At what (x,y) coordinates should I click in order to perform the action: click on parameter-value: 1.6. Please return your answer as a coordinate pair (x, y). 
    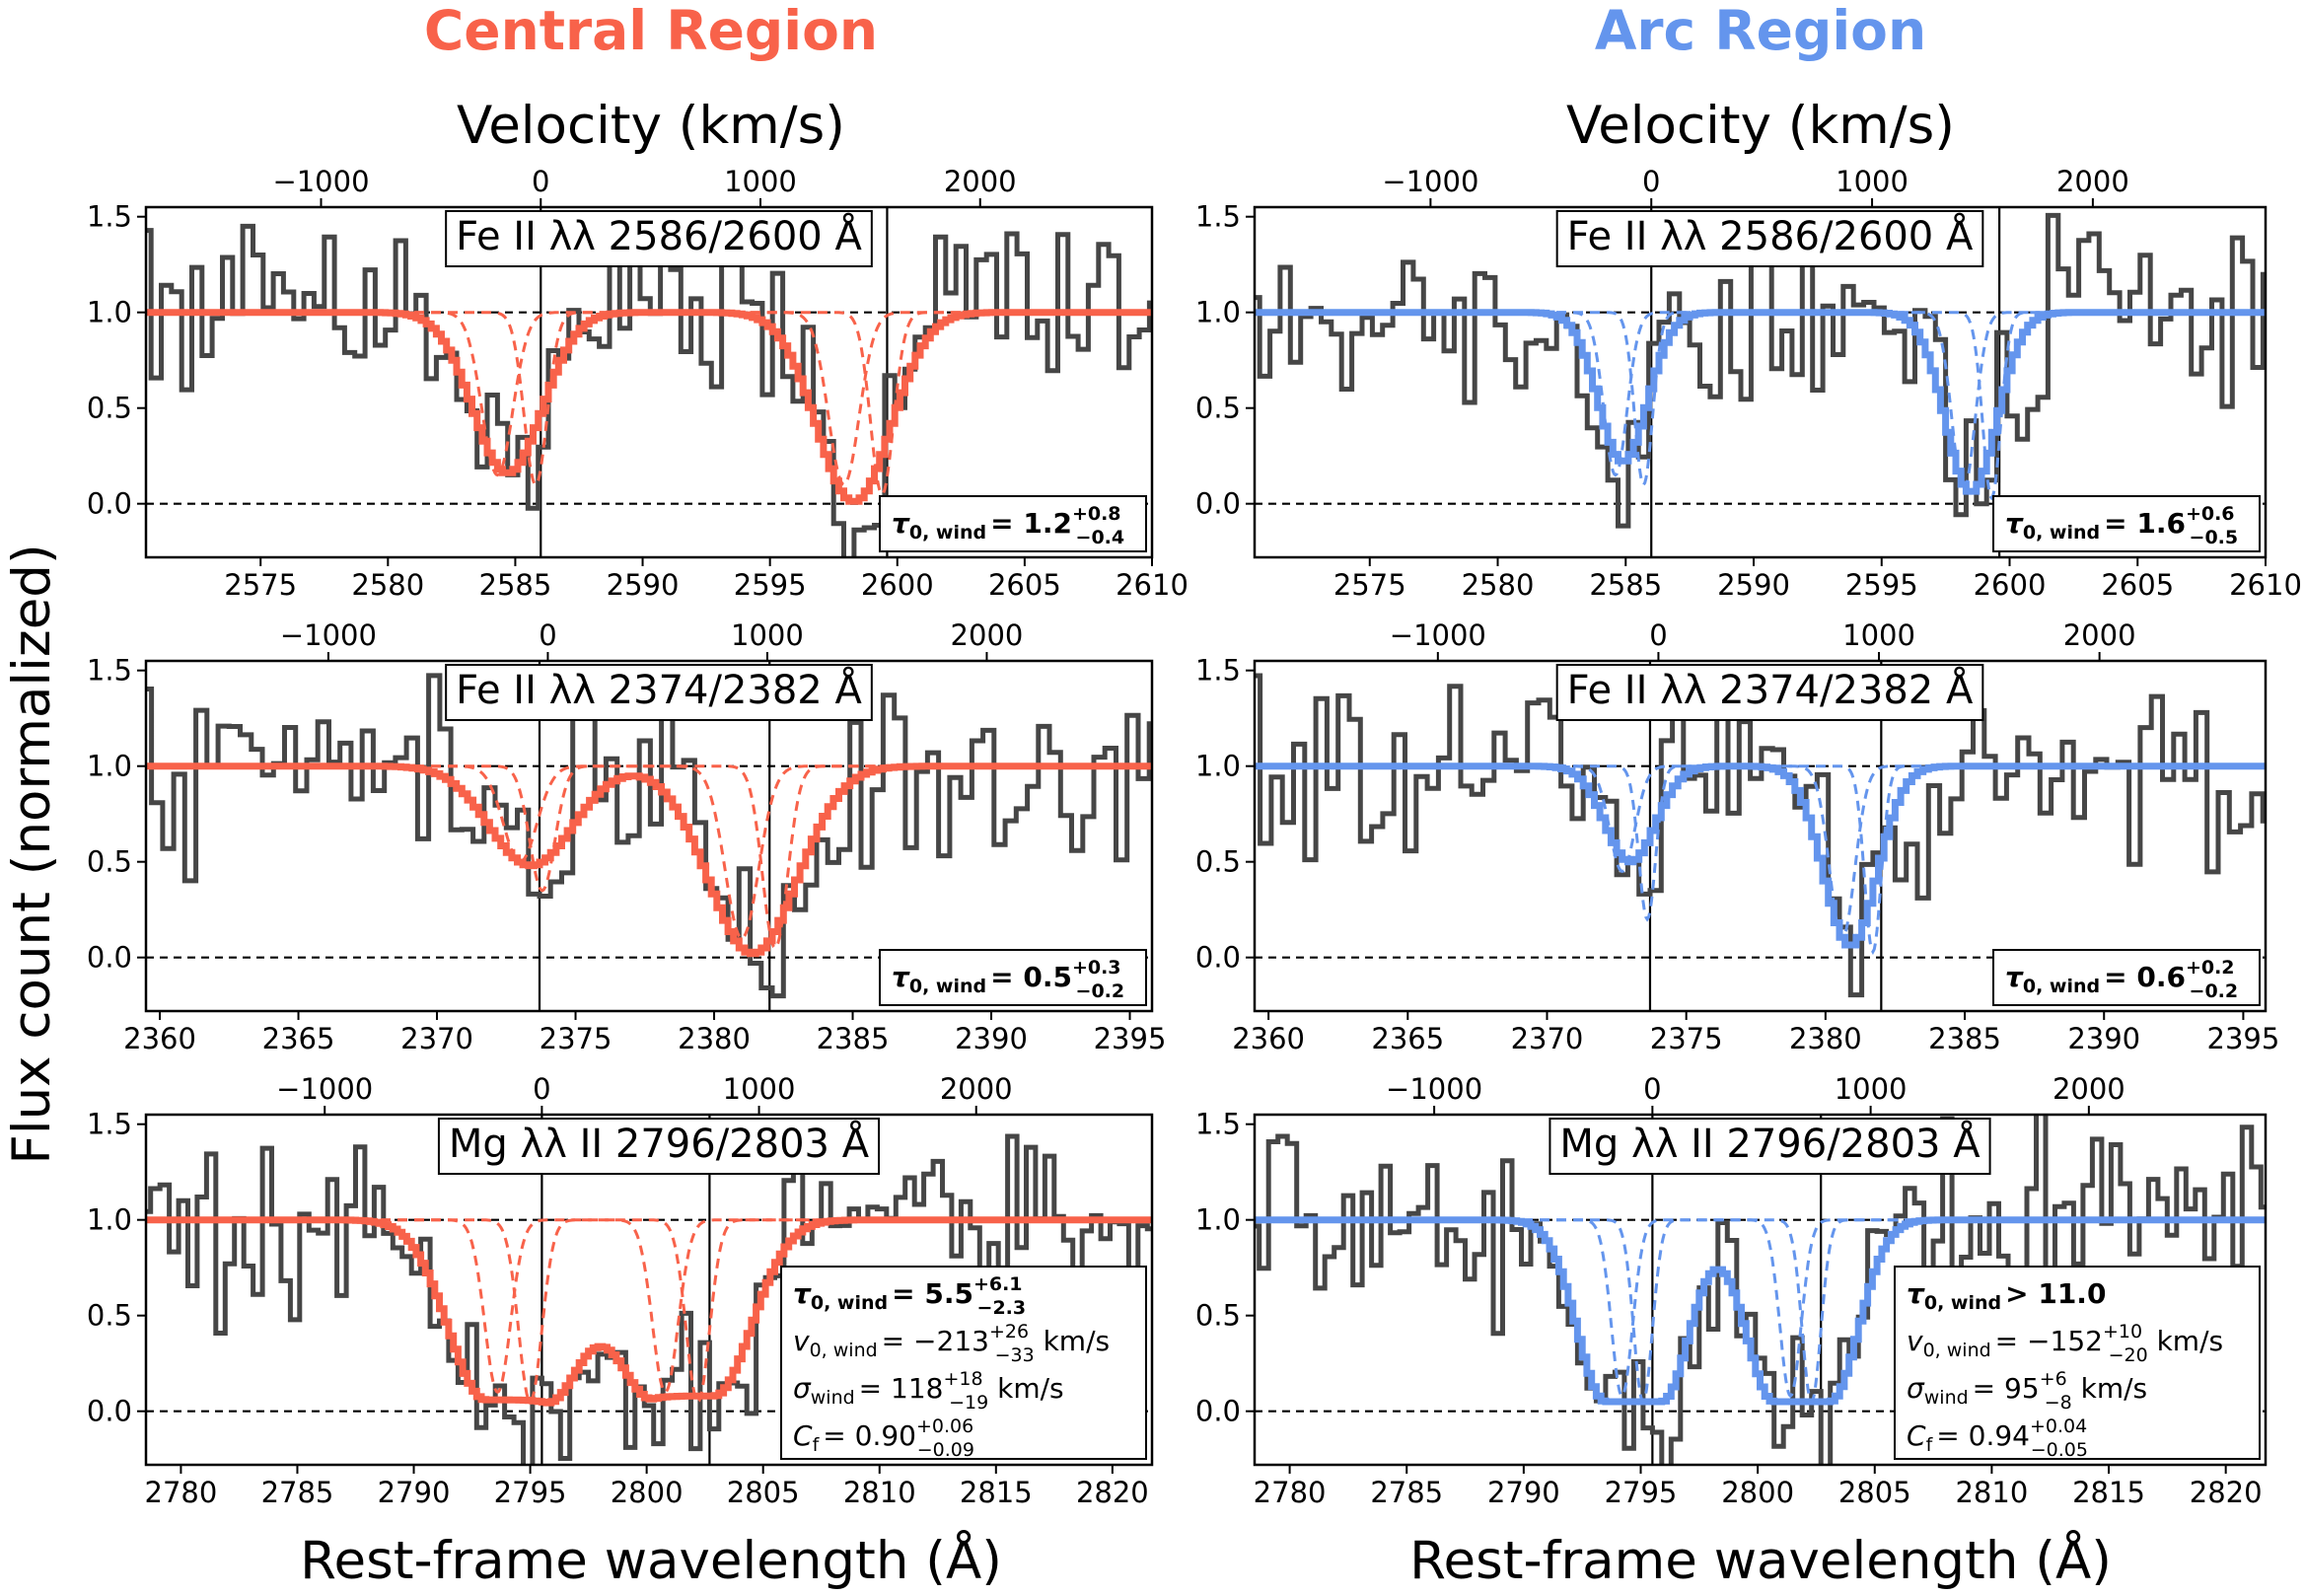
    Looking at the image, I should click on (2161, 523).